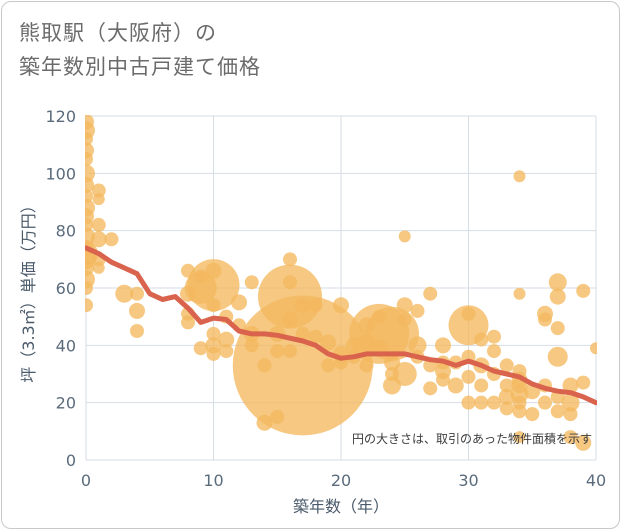 The image size is (621, 530). I want to click on y-tick-label-0: 0, so click(71, 460).